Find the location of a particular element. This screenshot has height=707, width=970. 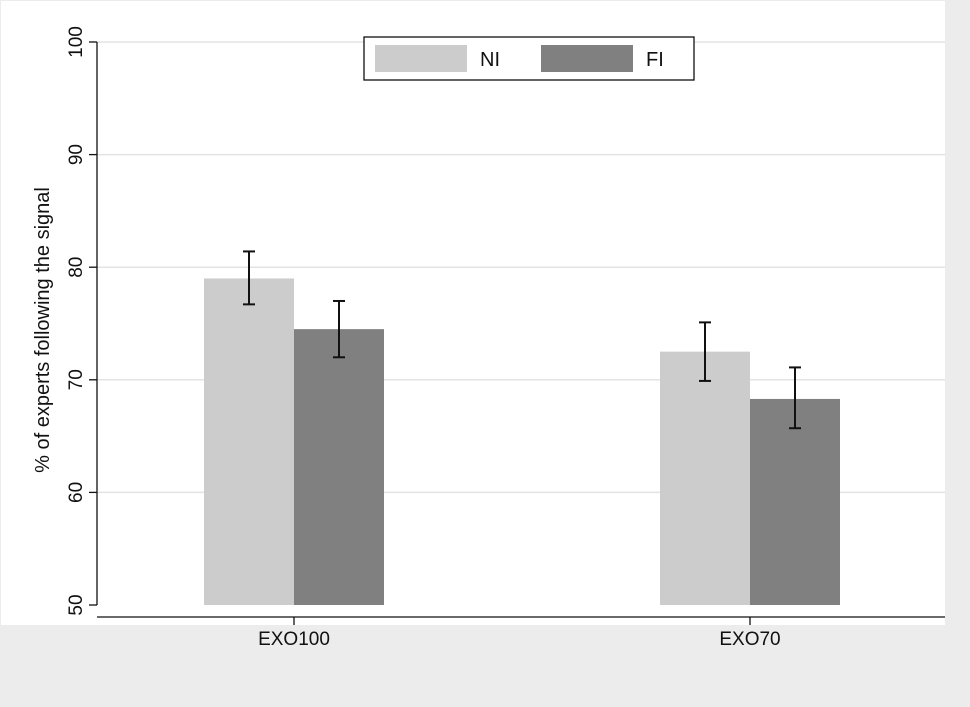

legend-swatch-fi is located at coordinates (587, 58).